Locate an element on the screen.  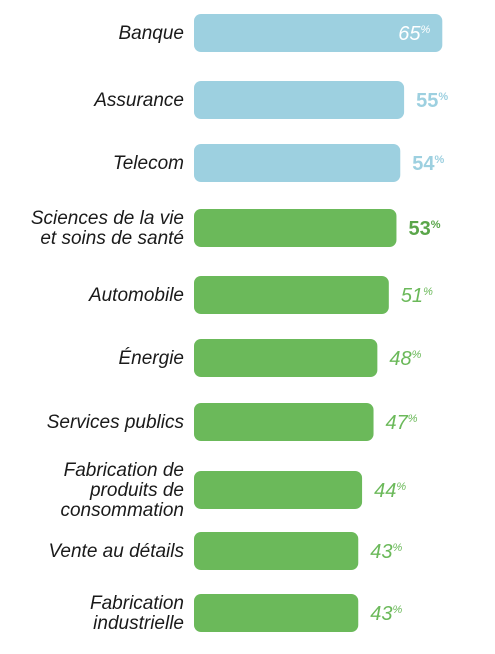
category-label-10: Fabrication industrielle is located at coordinates (137, 613).